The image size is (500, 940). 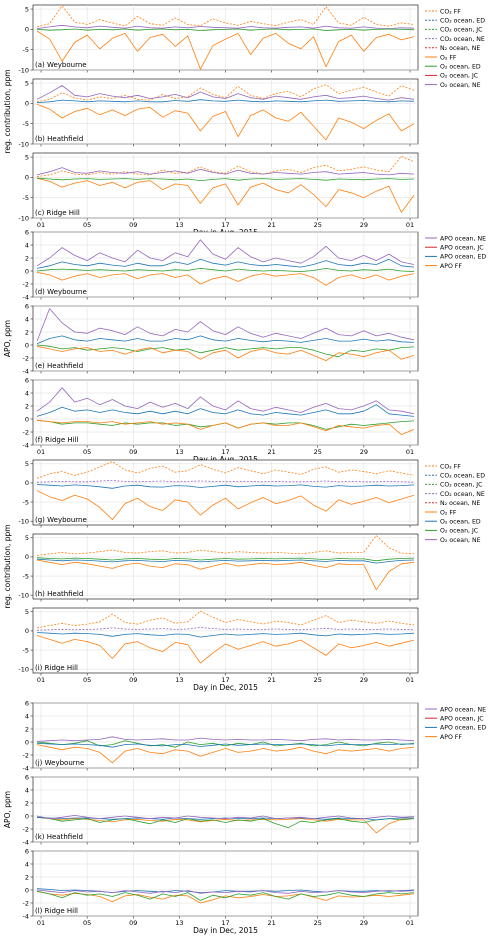 What do you see at coordinates (59, 837) in the screenshot?
I see `panel-label: (k) Heathfield` at bounding box center [59, 837].